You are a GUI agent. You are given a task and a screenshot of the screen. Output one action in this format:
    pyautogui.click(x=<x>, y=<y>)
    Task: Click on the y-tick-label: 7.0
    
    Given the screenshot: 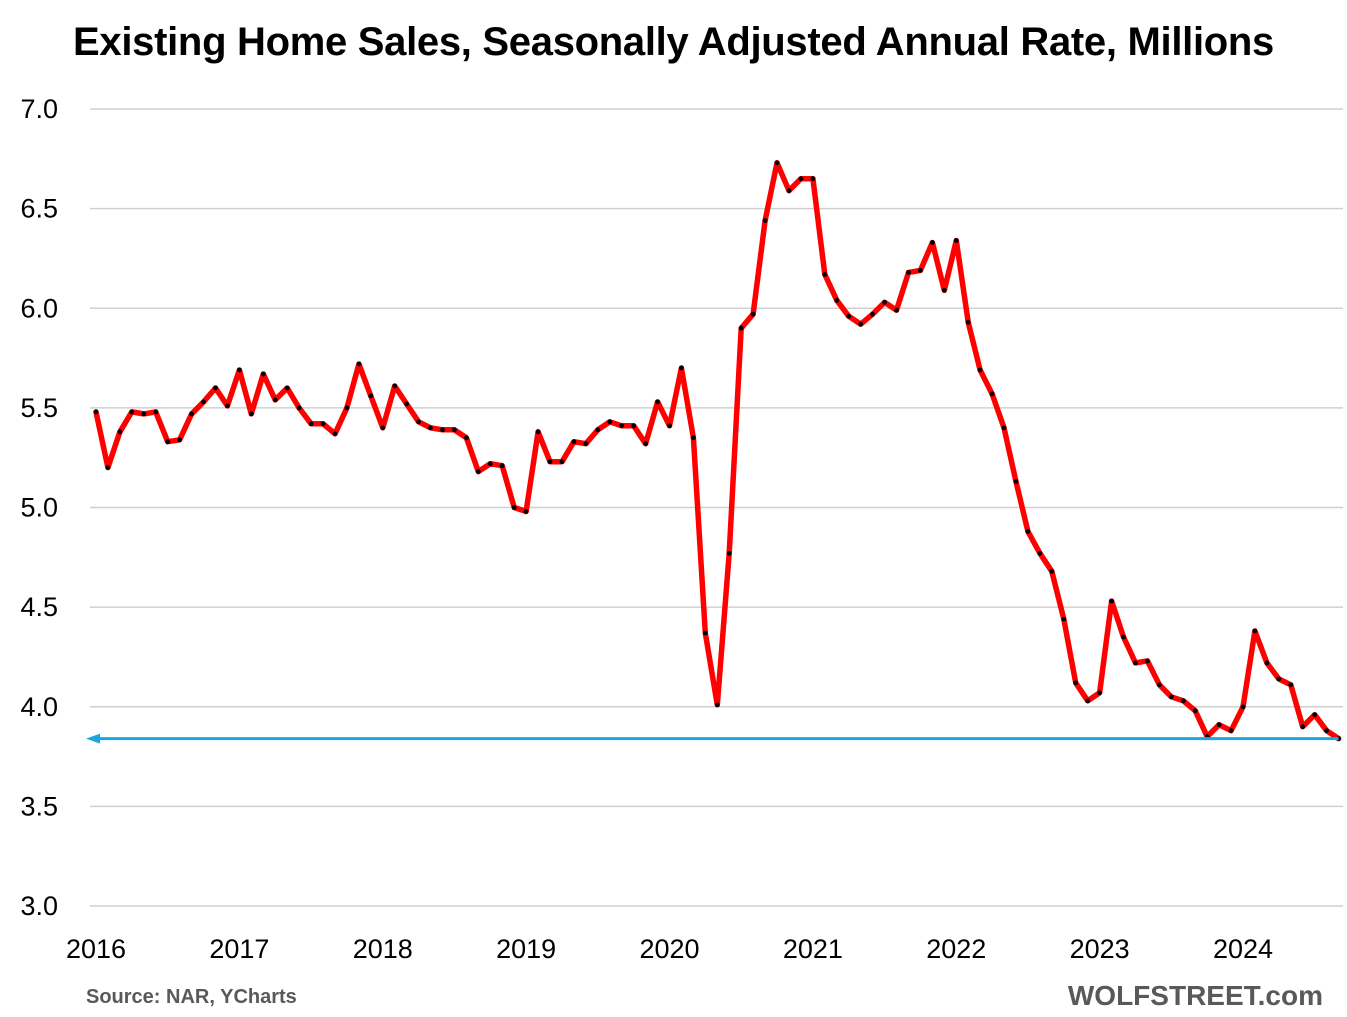 What is the action you would take?
    pyautogui.click(x=39, y=109)
    